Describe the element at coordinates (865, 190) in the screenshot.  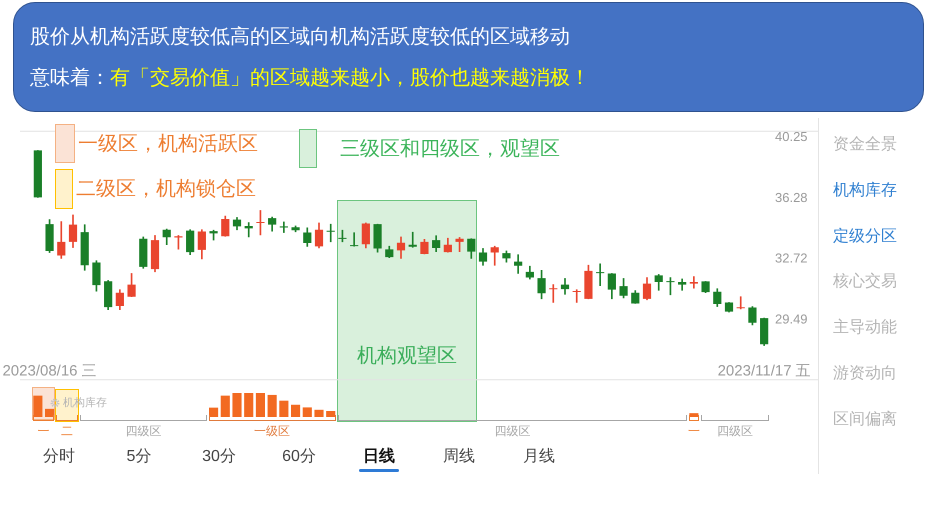
I see `text: 机构库存` at that location.